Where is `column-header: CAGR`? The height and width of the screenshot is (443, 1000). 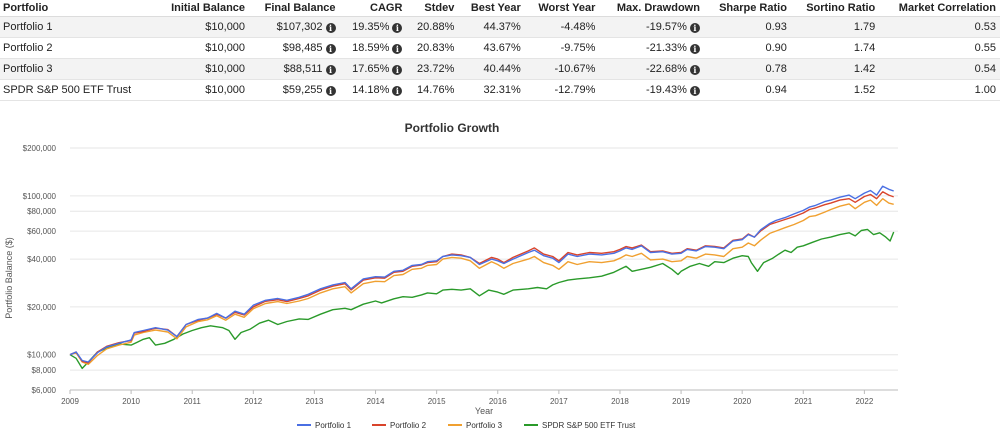 column-header: CAGR is located at coordinates (373, 8).